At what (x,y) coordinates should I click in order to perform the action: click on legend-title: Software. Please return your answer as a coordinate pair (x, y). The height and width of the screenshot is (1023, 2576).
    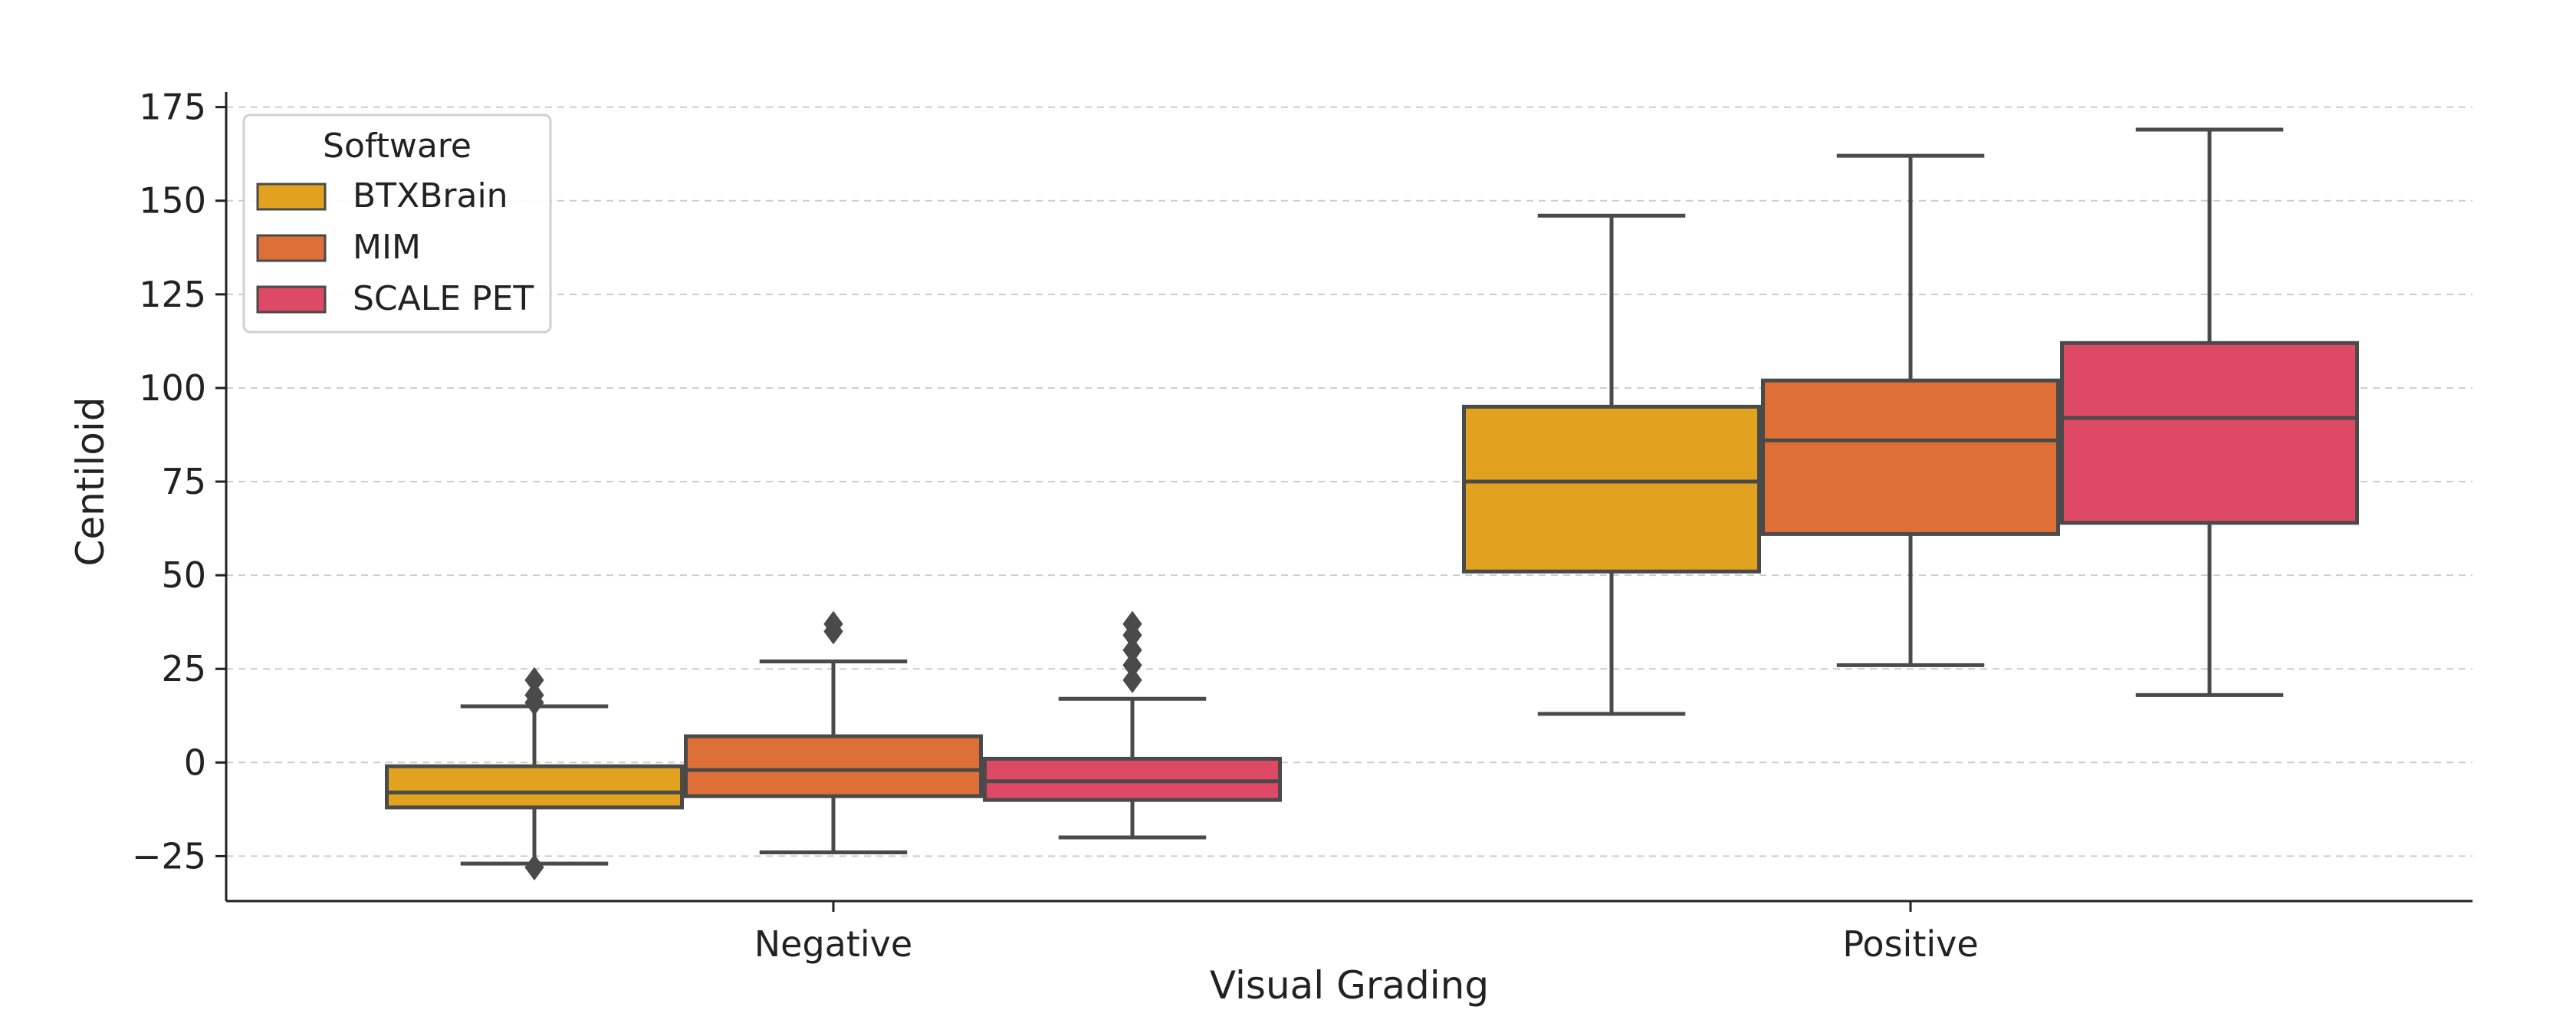
    Looking at the image, I should click on (398, 146).